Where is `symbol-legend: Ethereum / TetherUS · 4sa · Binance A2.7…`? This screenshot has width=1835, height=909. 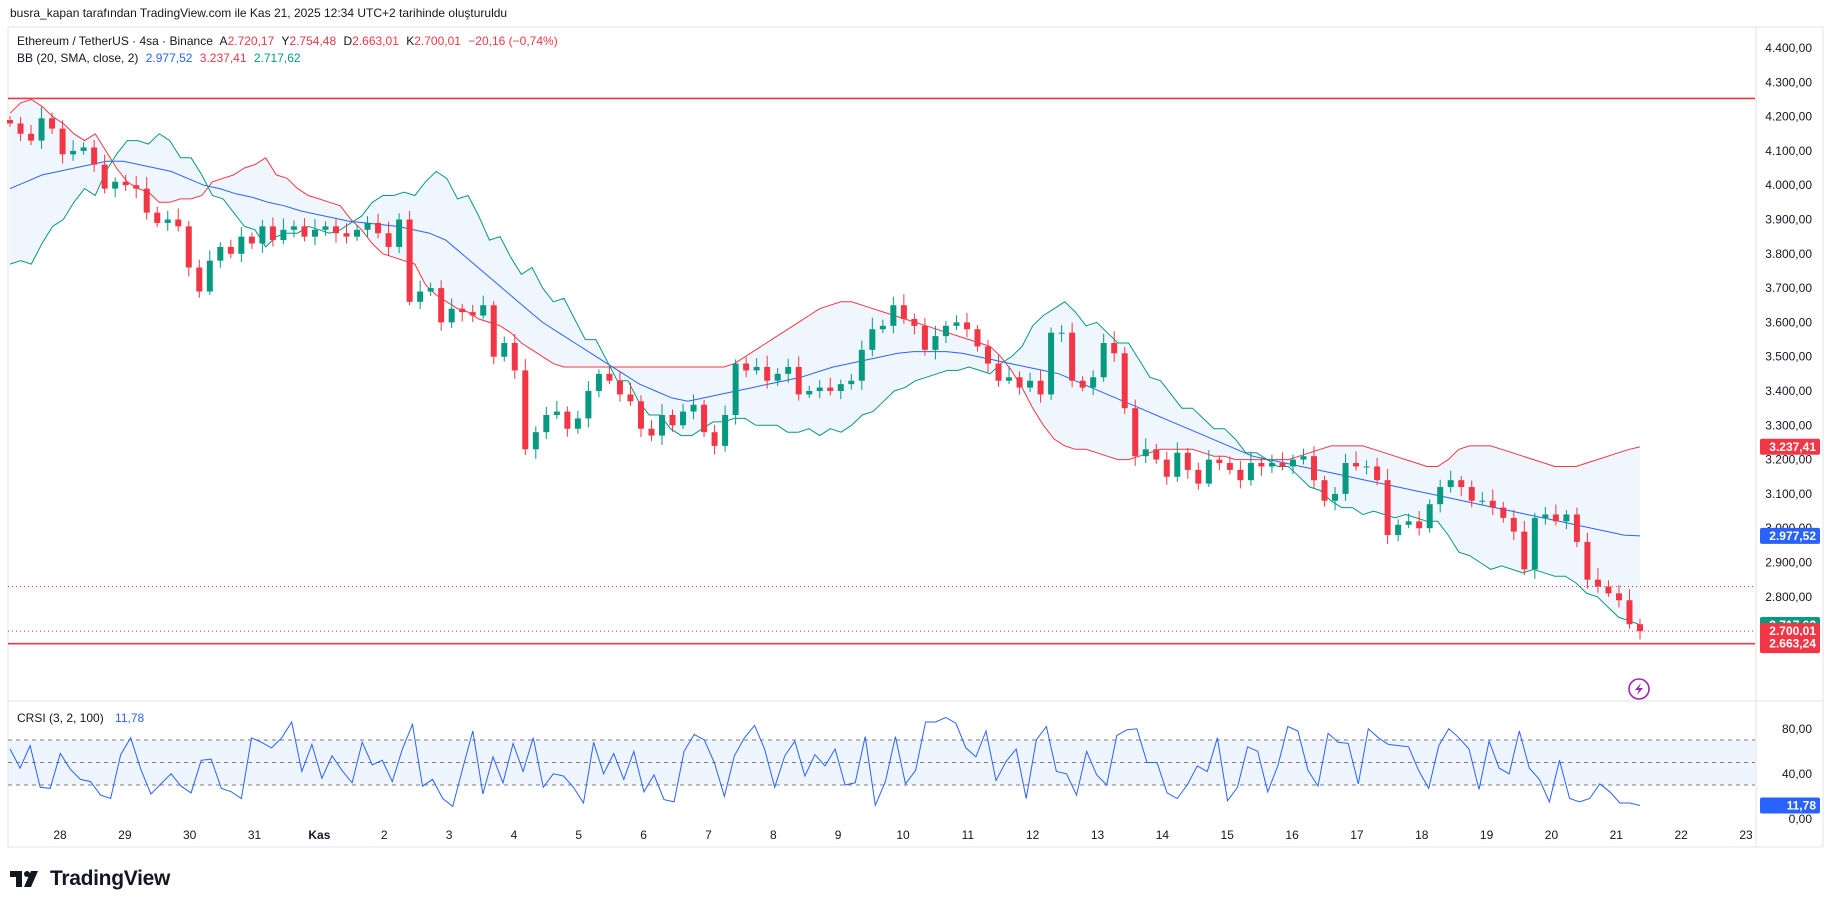 symbol-legend: Ethereum / TetherUS · 4sa · Binance A2.7… is located at coordinates (287, 41).